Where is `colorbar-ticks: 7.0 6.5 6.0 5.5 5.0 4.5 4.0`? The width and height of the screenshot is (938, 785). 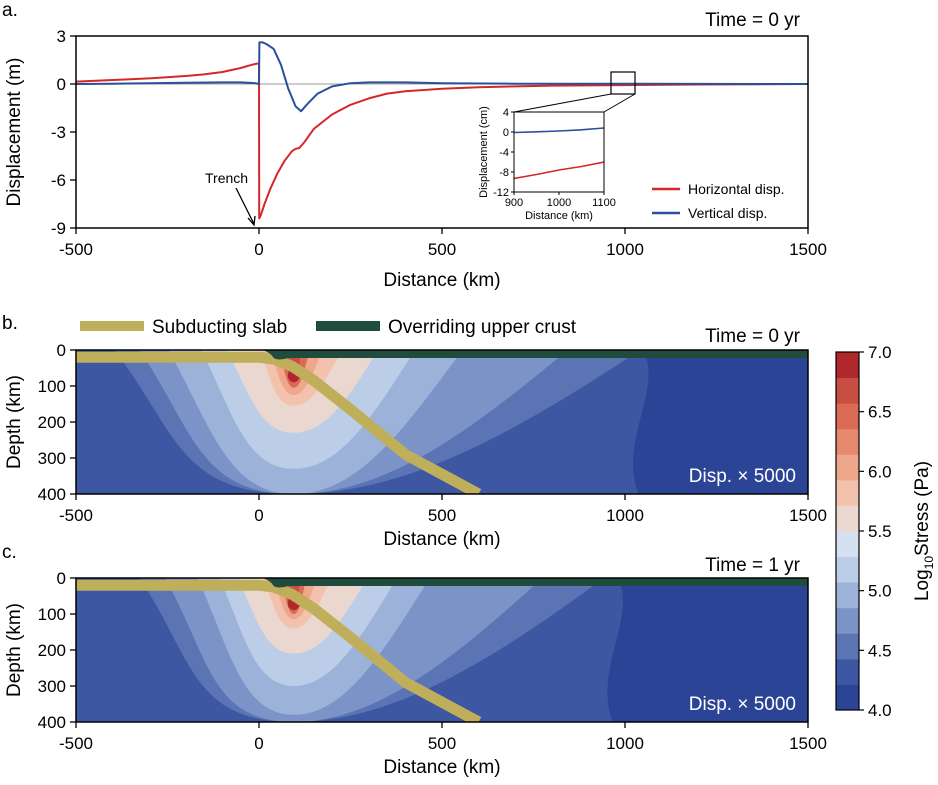
colorbar-ticks: 7.0 6.5 6.0 5.5 5.0 4.5 4.0 is located at coordinates (875, 531).